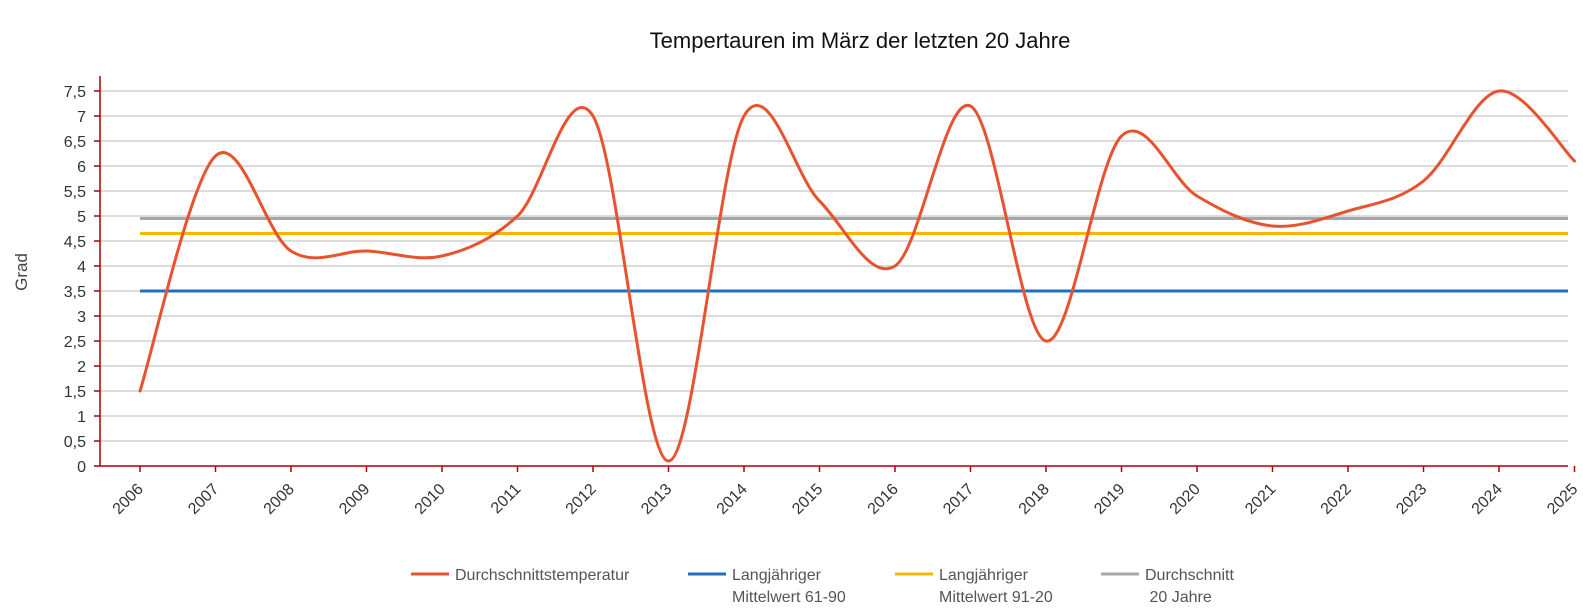 This screenshot has width=1583, height=614. I want to click on legend-item: Durchschnittstemperatur, so click(520, 575).